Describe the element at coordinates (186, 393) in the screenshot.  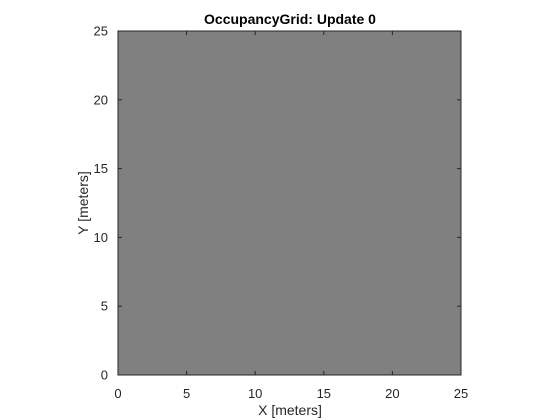
I see `x-tick-label: 5` at that location.